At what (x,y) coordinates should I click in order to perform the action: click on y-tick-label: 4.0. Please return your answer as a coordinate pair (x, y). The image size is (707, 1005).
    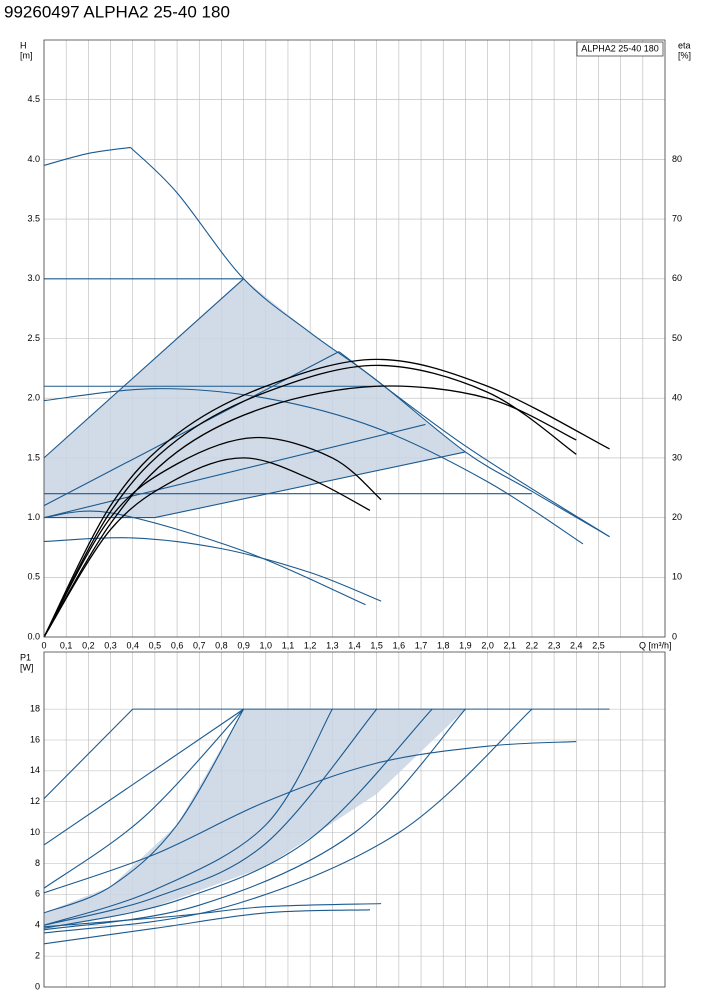
    Looking at the image, I should click on (33, 159).